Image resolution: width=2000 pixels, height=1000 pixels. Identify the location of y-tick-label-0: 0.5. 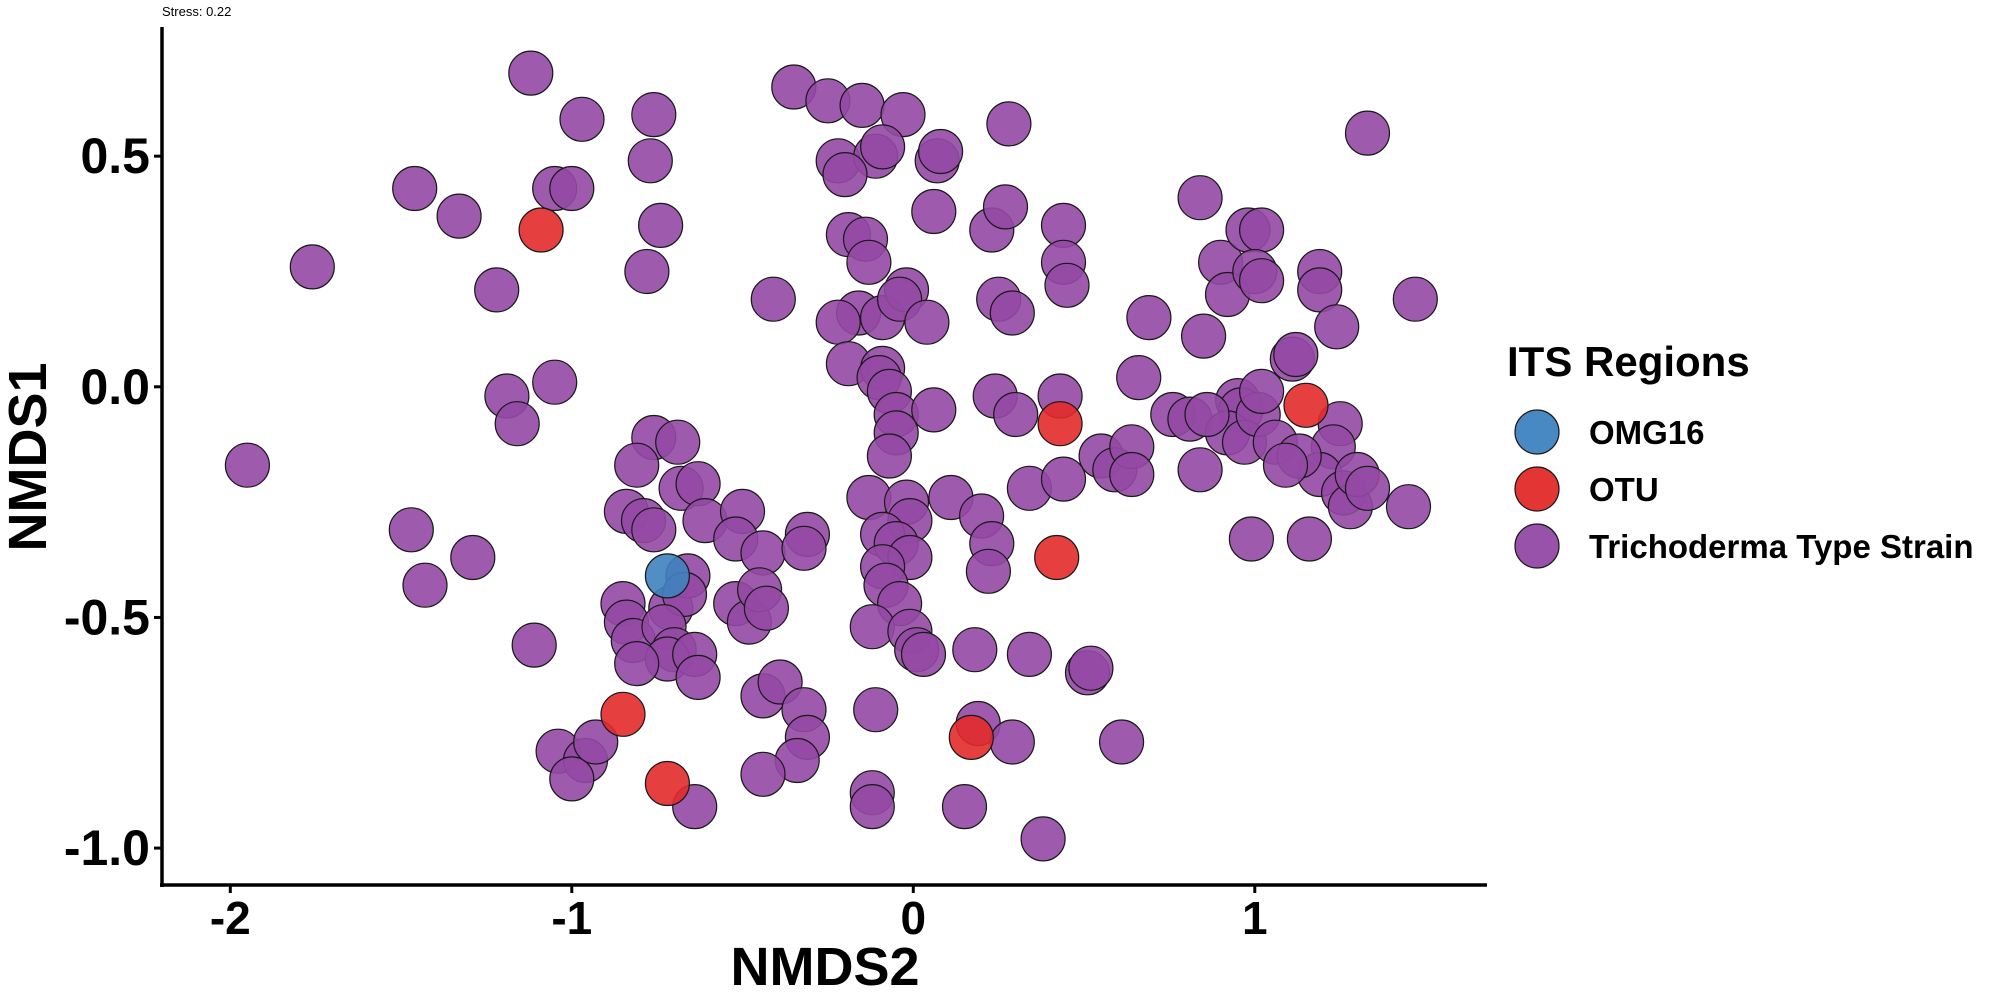
(115, 156).